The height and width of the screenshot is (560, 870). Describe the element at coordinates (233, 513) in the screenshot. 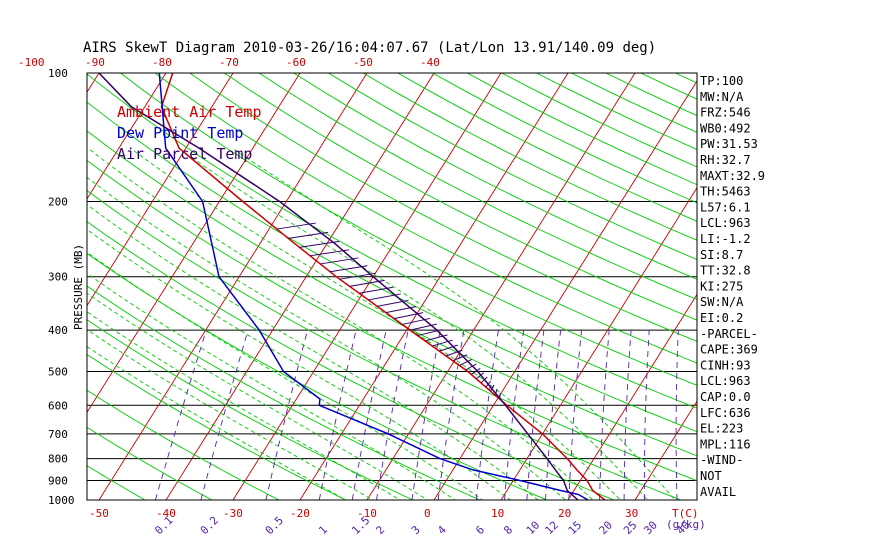

I see `temp-tick-label-bottom: -30` at that location.